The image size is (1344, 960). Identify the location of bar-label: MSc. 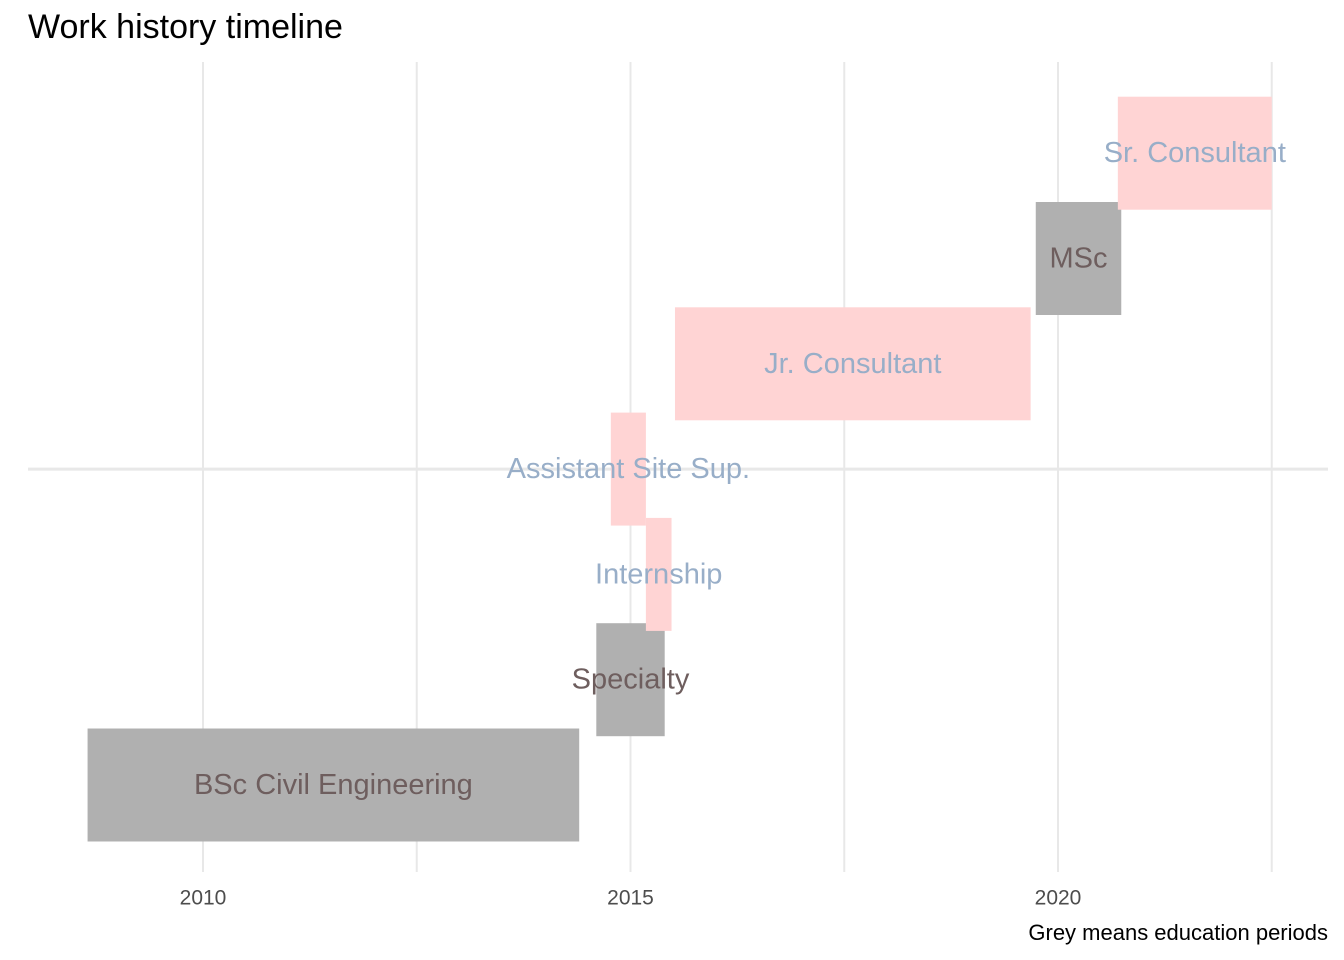
(1079, 259).